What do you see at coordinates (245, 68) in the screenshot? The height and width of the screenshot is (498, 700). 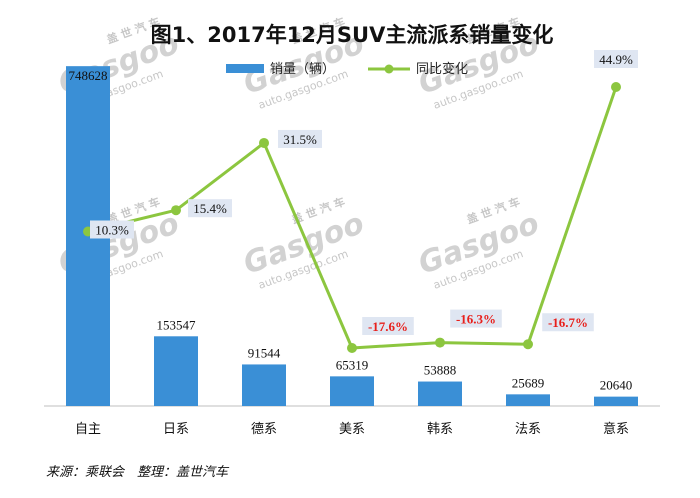 I see `legend-bar-swatch` at bounding box center [245, 68].